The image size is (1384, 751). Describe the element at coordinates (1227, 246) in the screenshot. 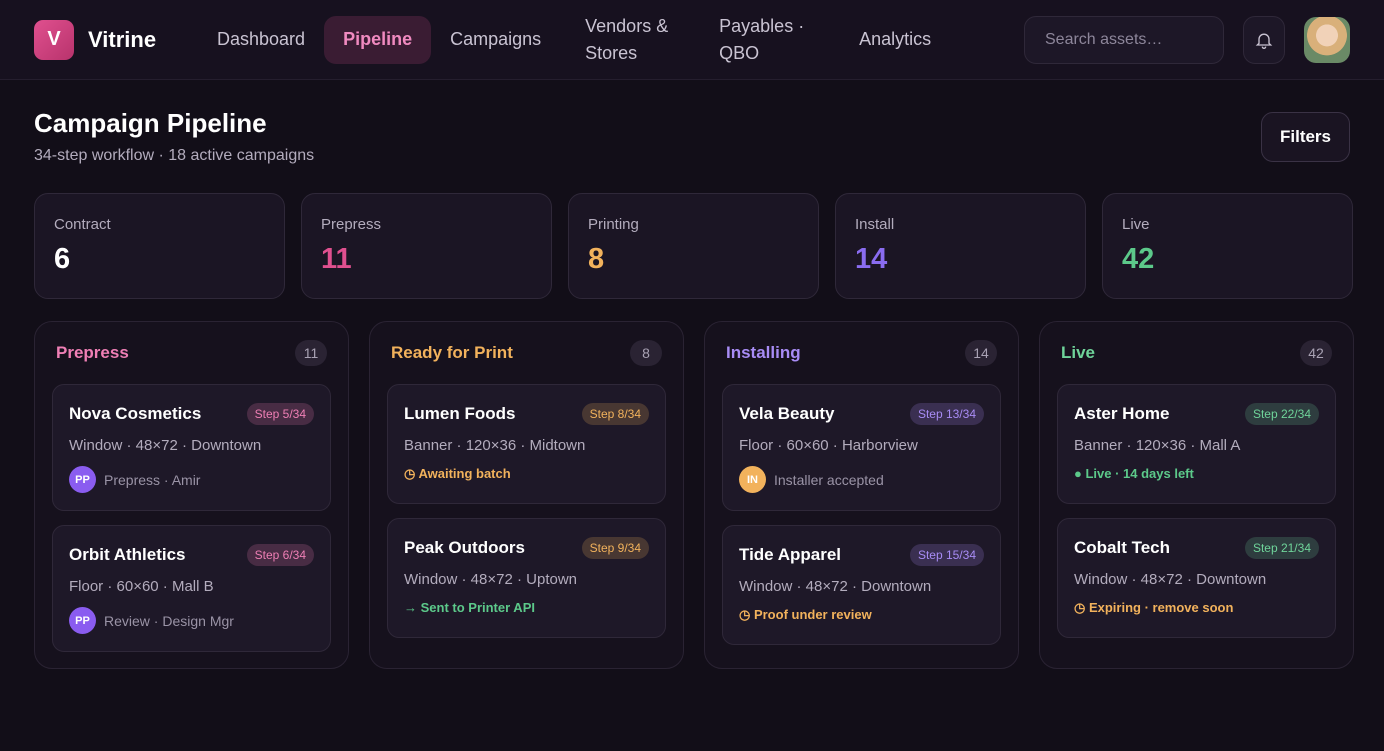

I see `stat-card: Live 42` at that location.